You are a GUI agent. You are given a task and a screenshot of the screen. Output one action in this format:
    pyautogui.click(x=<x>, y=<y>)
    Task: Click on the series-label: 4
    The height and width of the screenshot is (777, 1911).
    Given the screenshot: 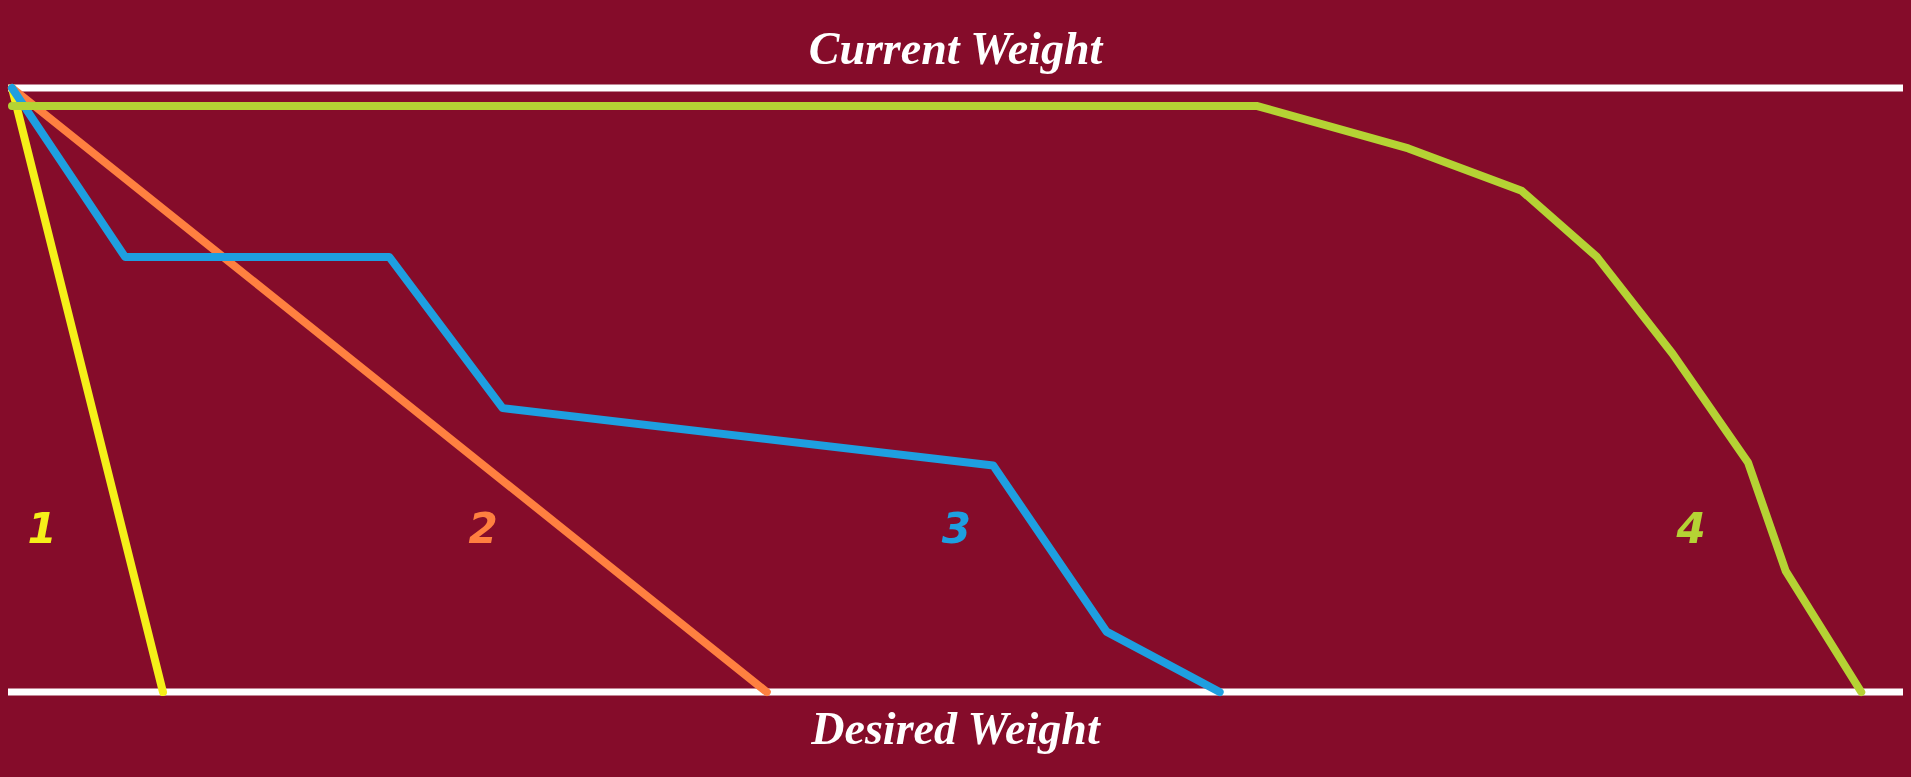 What is the action you would take?
    pyautogui.click(x=1690, y=528)
    